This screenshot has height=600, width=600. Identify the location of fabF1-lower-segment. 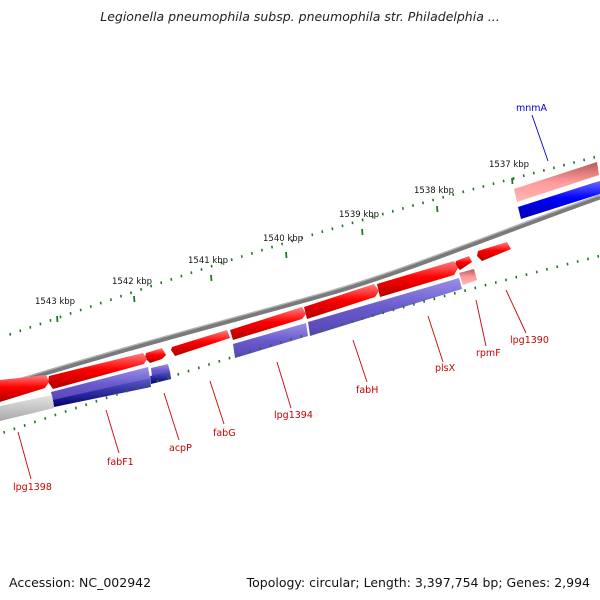
(100, 384).